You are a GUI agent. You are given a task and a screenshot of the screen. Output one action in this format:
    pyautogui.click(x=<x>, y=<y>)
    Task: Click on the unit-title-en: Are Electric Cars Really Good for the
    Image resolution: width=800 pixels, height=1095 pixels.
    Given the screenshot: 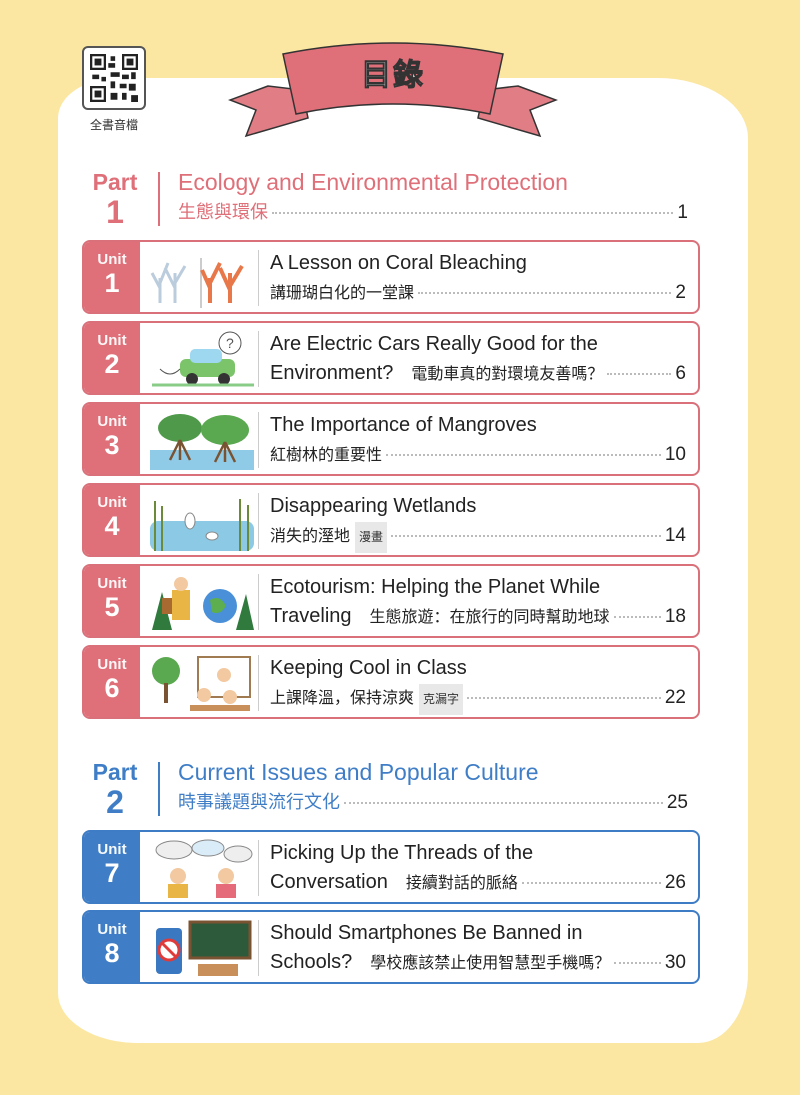 What is the action you would take?
    pyautogui.click(x=434, y=344)
    